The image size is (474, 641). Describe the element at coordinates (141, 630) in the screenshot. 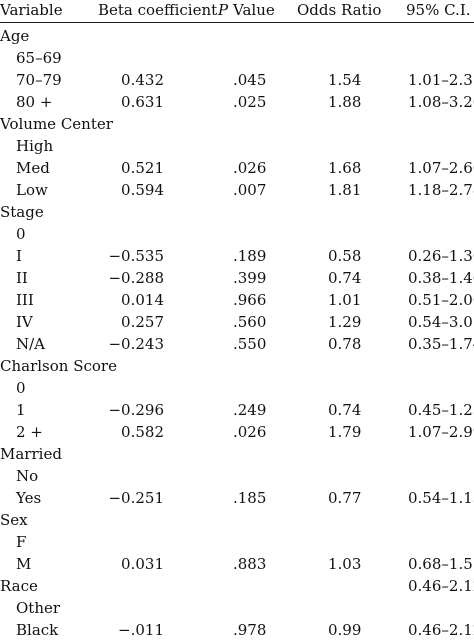

I see `row-beta: −.011` at that location.